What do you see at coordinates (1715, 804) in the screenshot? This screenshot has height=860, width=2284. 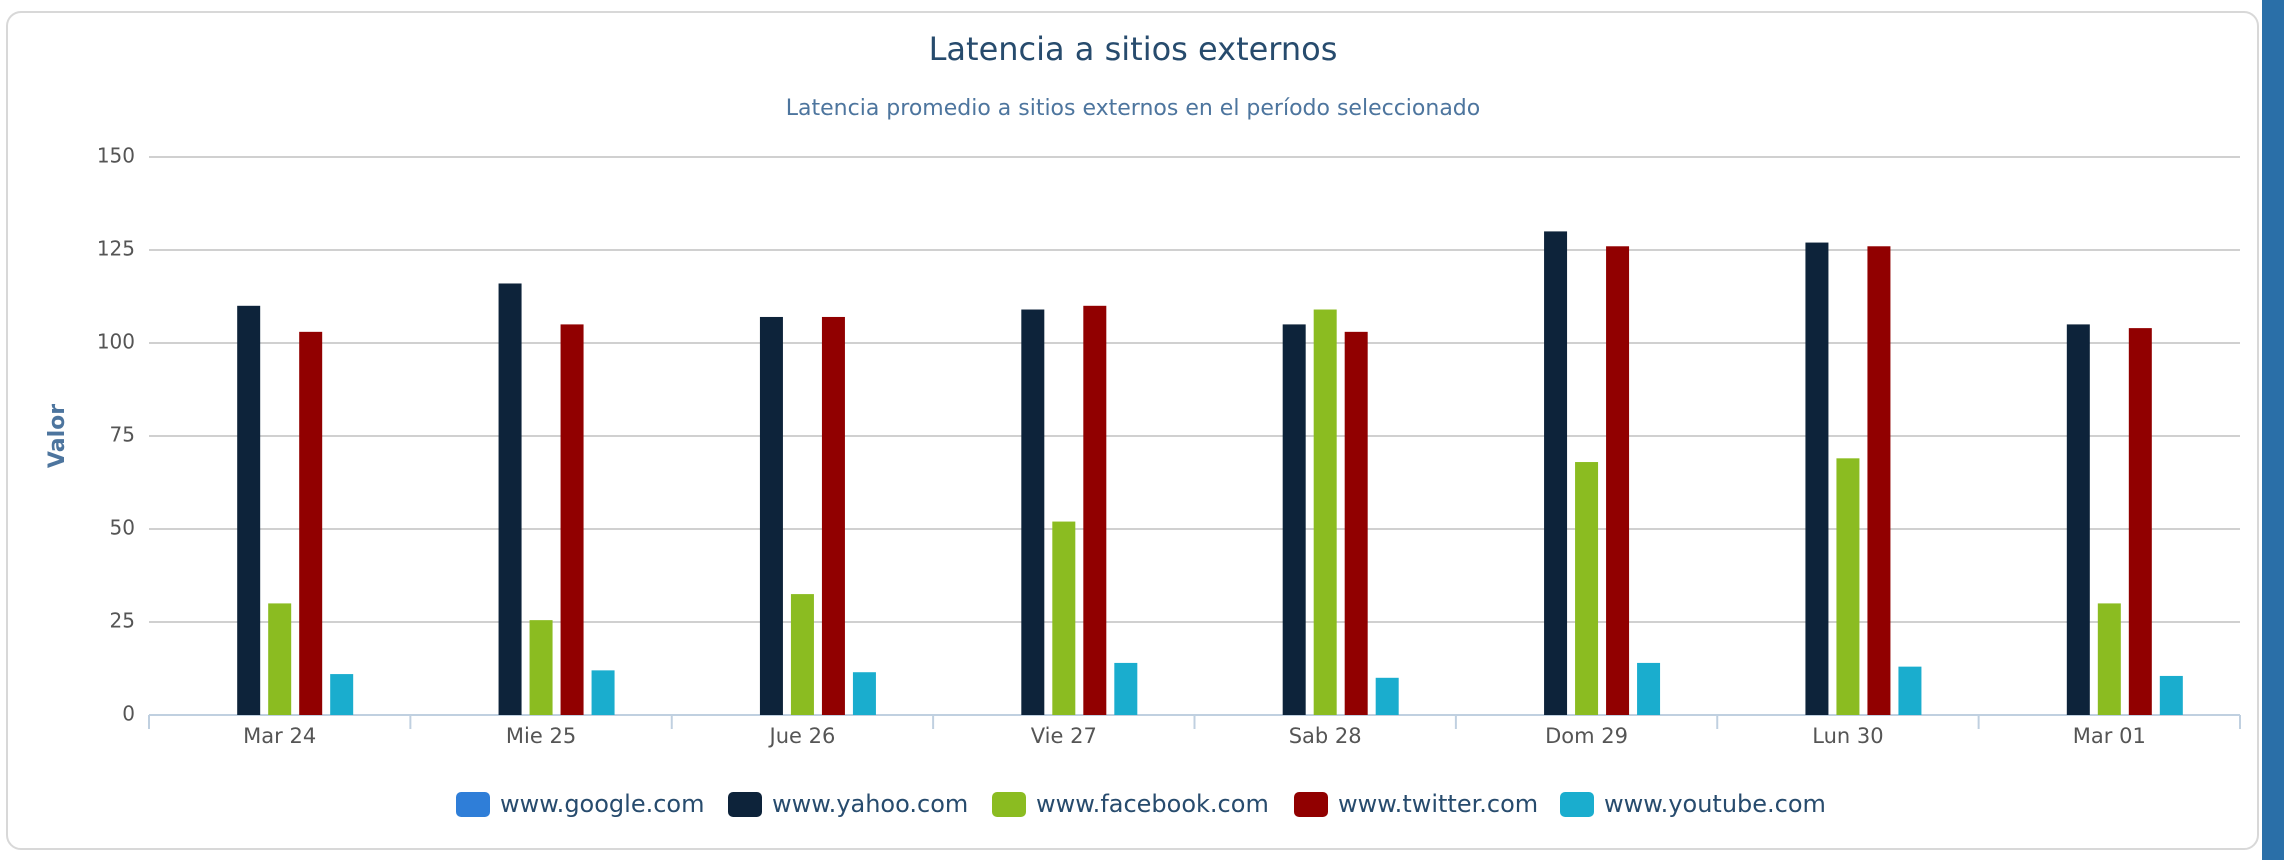 I see `legend-label: www.youtube.com` at bounding box center [1715, 804].